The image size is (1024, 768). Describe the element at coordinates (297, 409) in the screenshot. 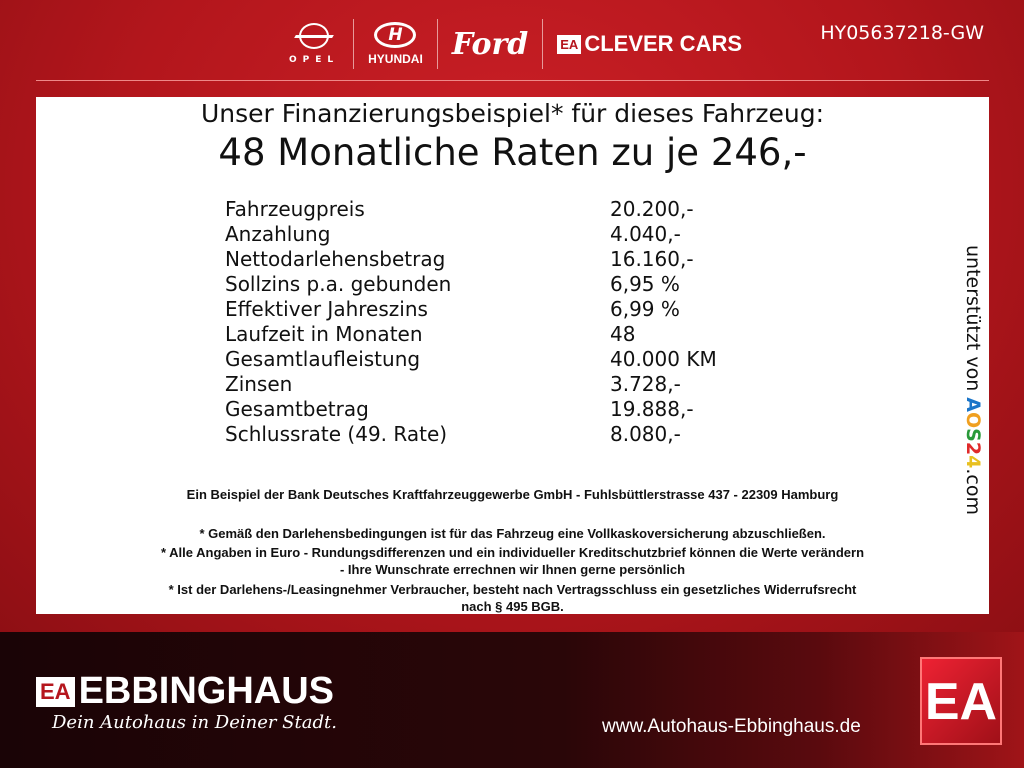

I see `row-label: Gesamtbetrag` at that location.